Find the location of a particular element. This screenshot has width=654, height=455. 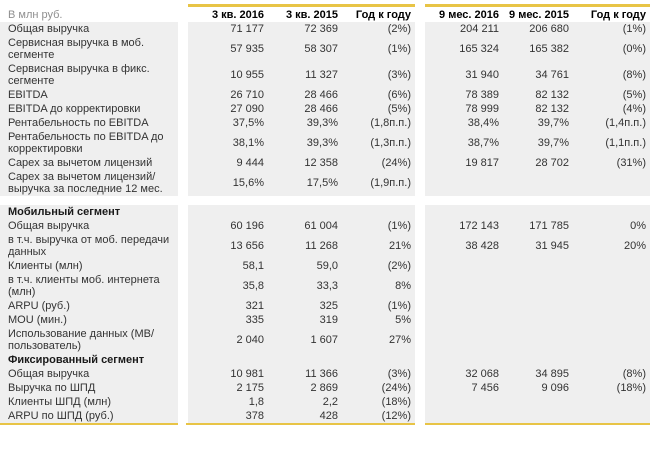

table-row: Клиенты ШПД (млн) 1,8 2,2 (18%) is located at coordinates (327, 402).